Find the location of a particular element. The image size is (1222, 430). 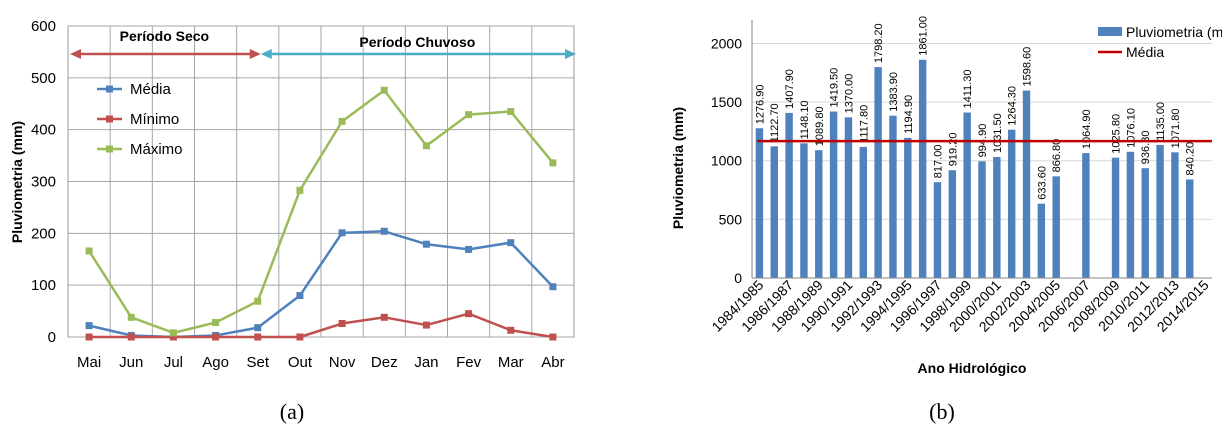

chart-b-y-tick-label: 1500 is located at coordinates (726, 102).